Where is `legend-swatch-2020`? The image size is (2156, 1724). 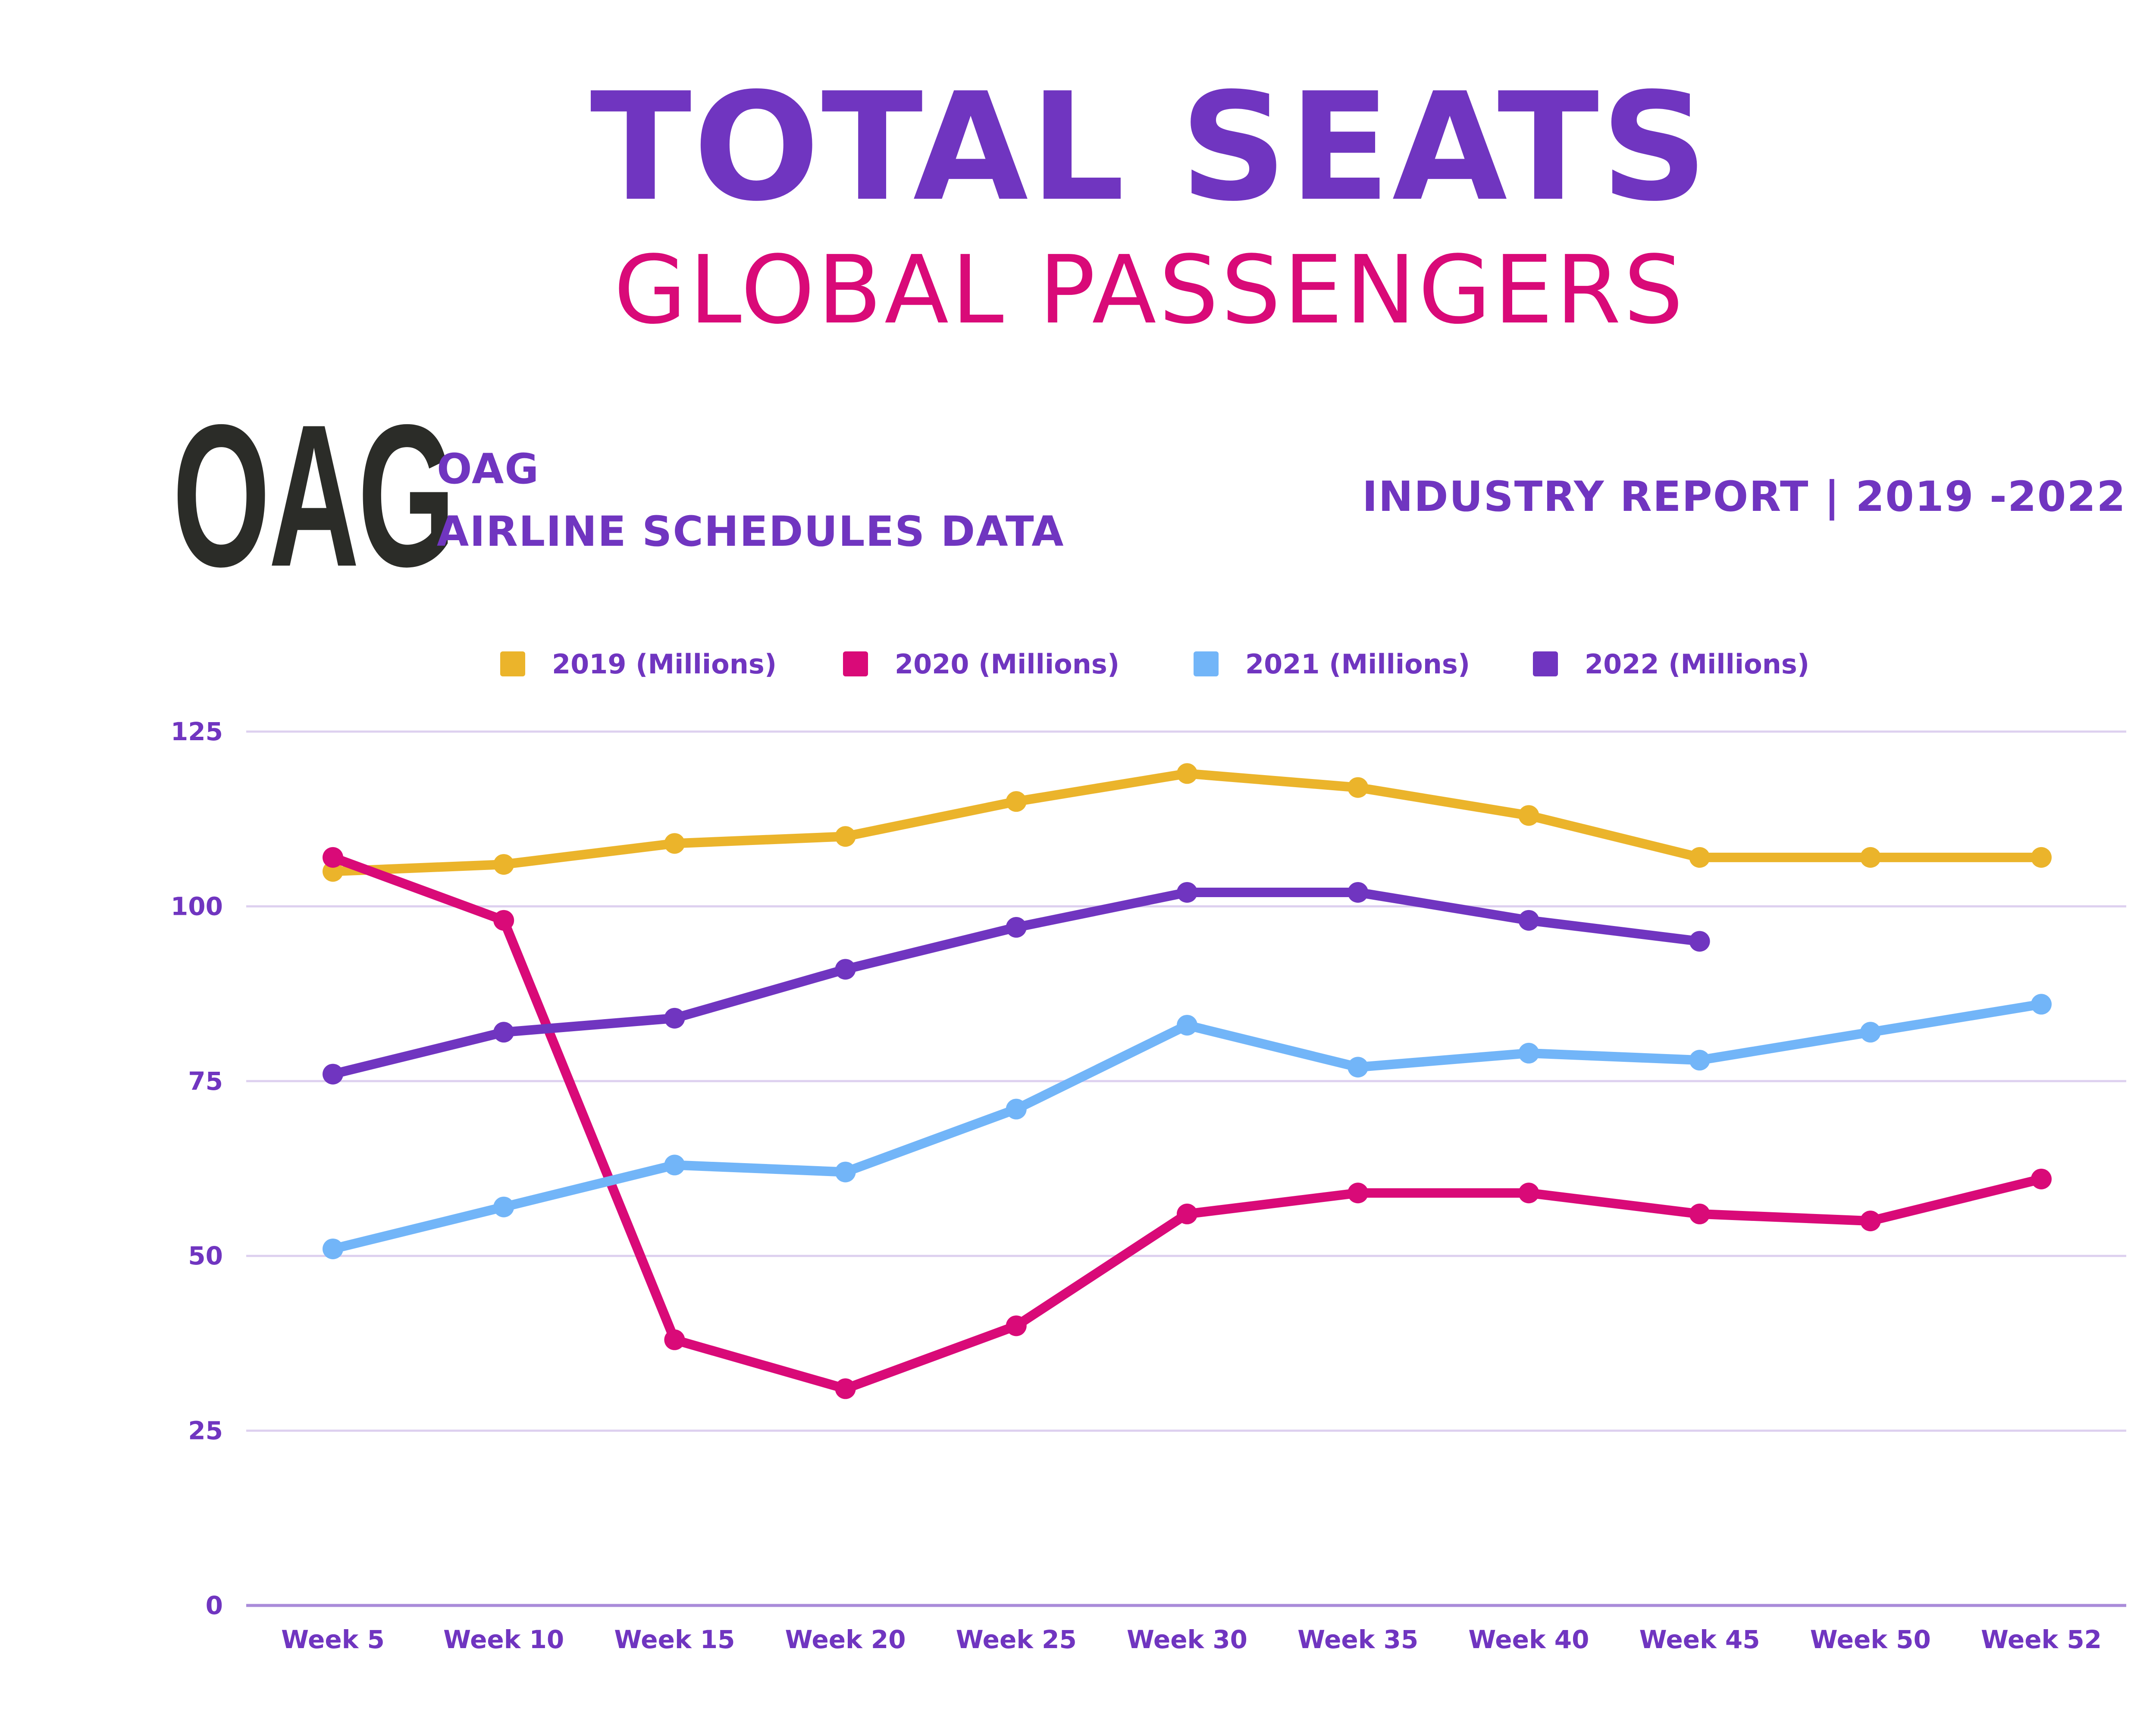 legend-swatch-2020 is located at coordinates (855, 664).